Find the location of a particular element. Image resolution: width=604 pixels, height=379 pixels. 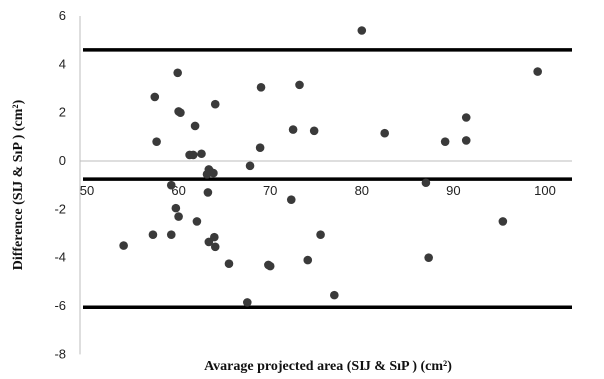

y-tick-label: 2 is located at coordinates (62, 112).